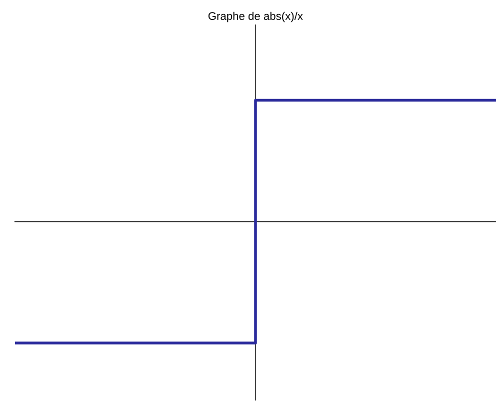 The width and height of the screenshot is (496, 403). What do you see at coordinates (255, 17) in the screenshot?
I see `chart-title: Graphe de abs(x)/x` at bounding box center [255, 17].